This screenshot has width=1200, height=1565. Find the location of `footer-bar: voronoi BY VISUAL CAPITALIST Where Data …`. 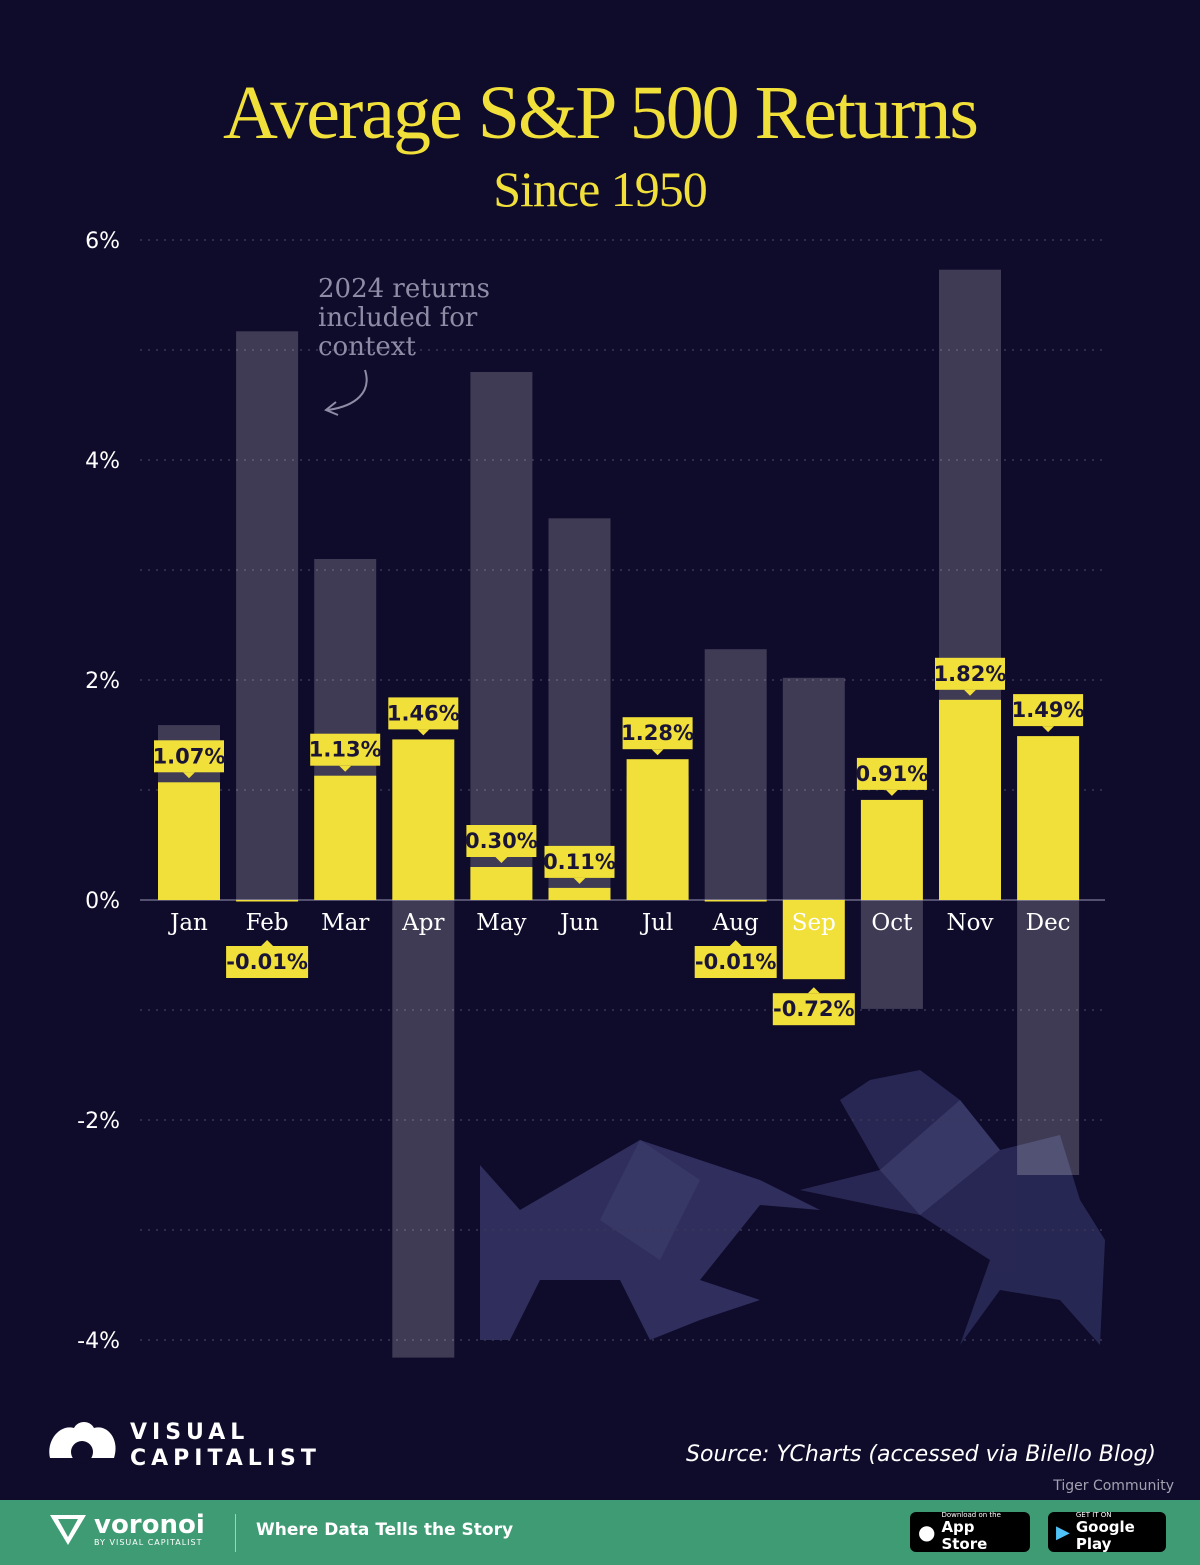

footer-bar: voronoi BY VISUAL CAPITALIST Where Data … is located at coordinates (600, 1532).